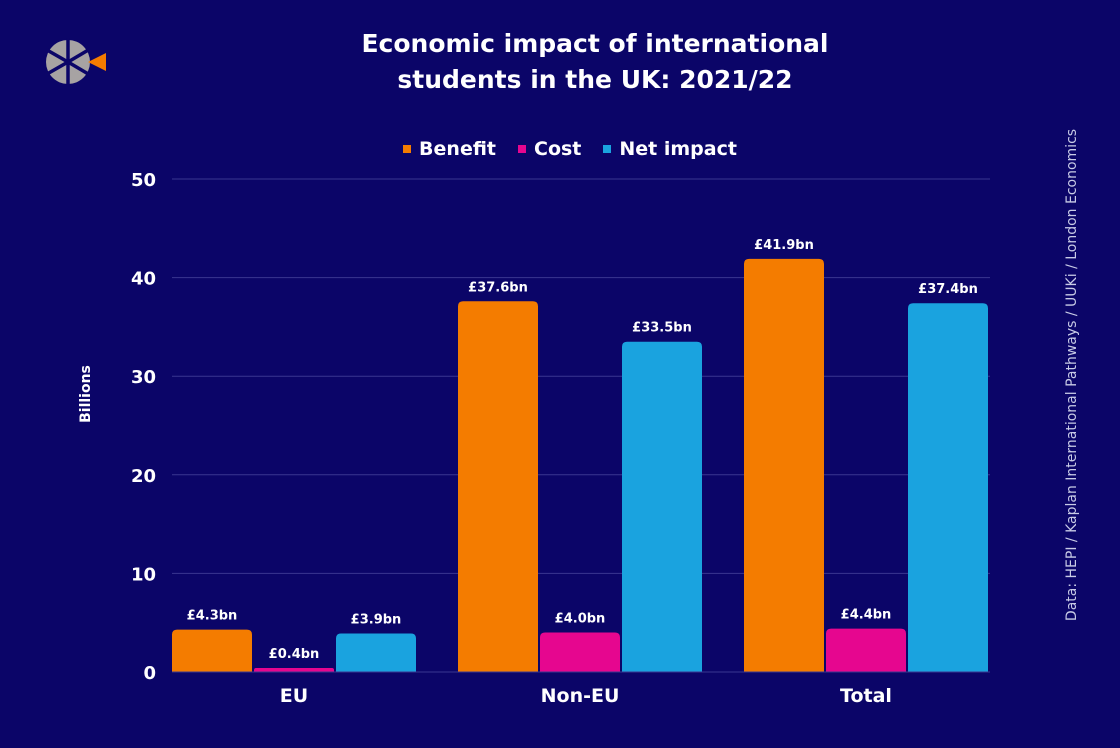 The image size is (1120, 748). Describe the element at coordinates (948, 487) in the screenshot. I see `bar-net-impact-total` at that location.